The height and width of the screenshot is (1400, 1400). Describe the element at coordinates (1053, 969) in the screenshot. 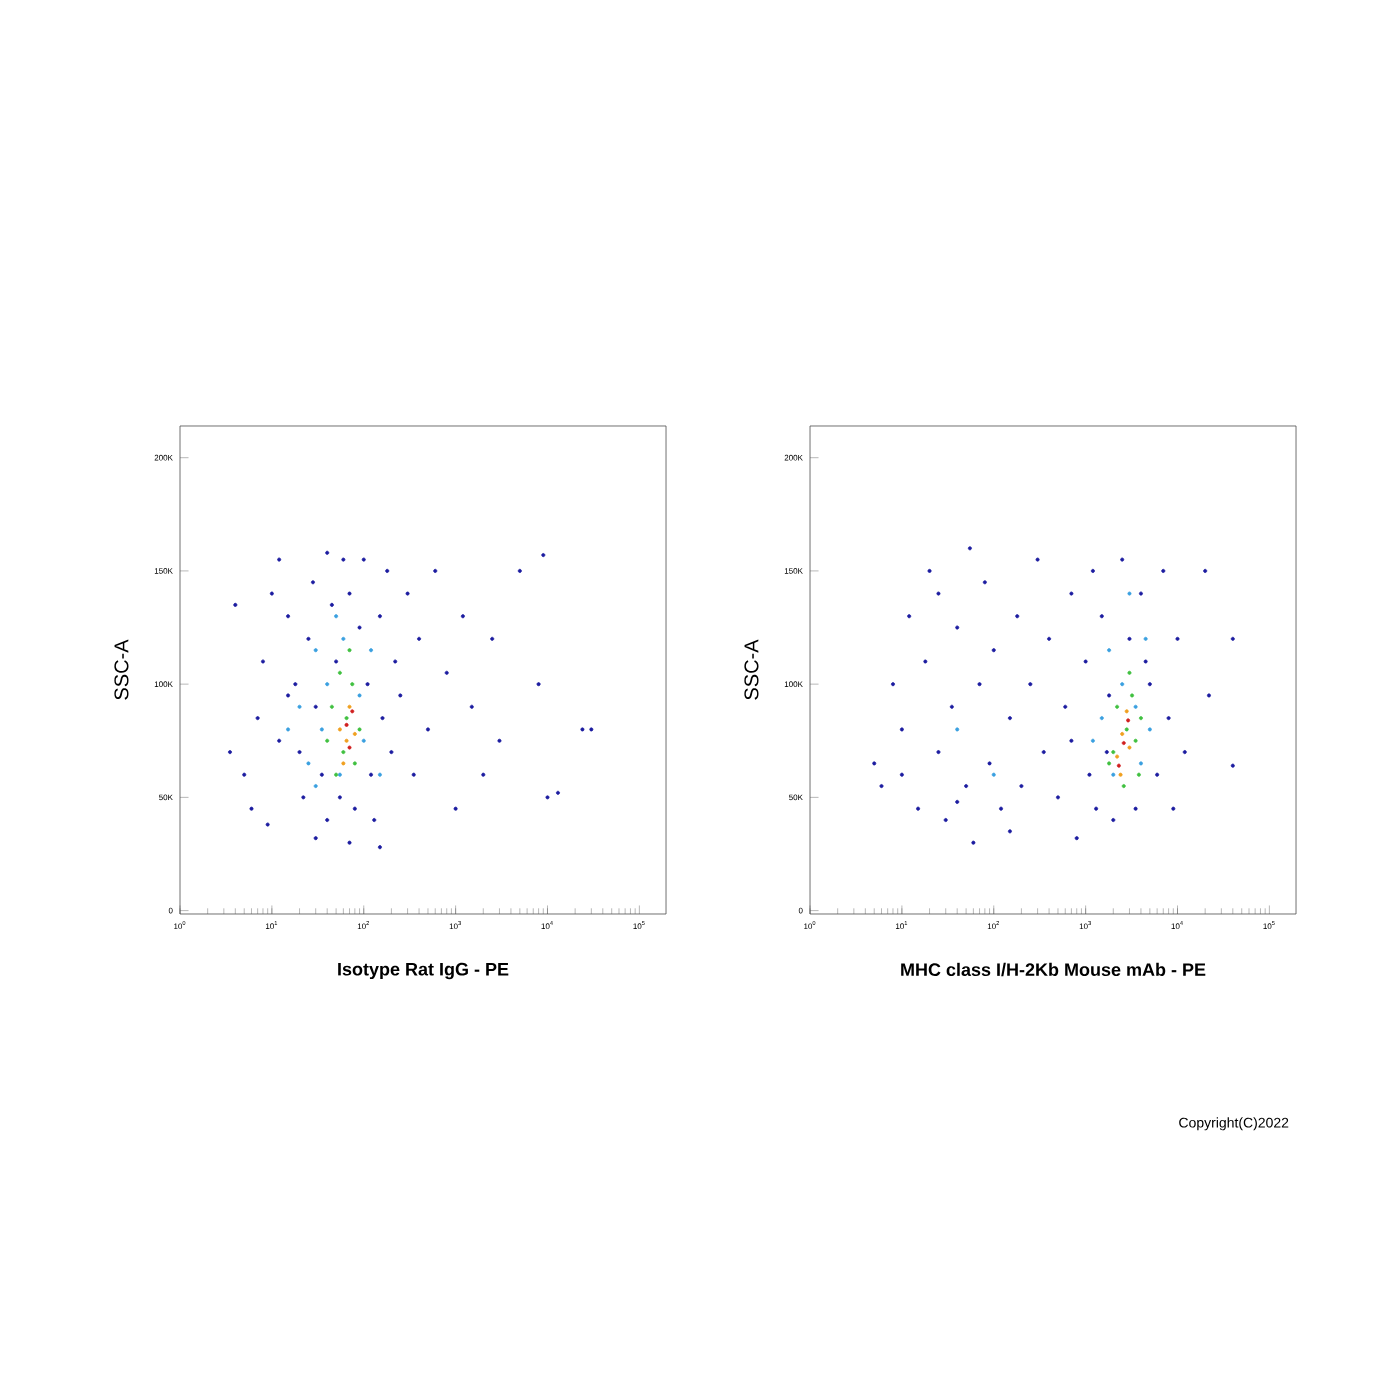

I see `x-axis-title: MHC class I/H-2Kb Mouse mAb - PE` at that location.